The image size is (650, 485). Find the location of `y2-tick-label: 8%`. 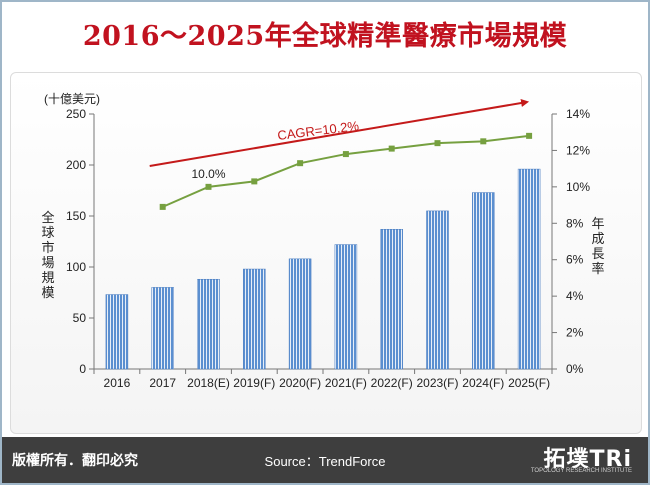

y2-tick-label: 8% is located at coordinates (575, 223).